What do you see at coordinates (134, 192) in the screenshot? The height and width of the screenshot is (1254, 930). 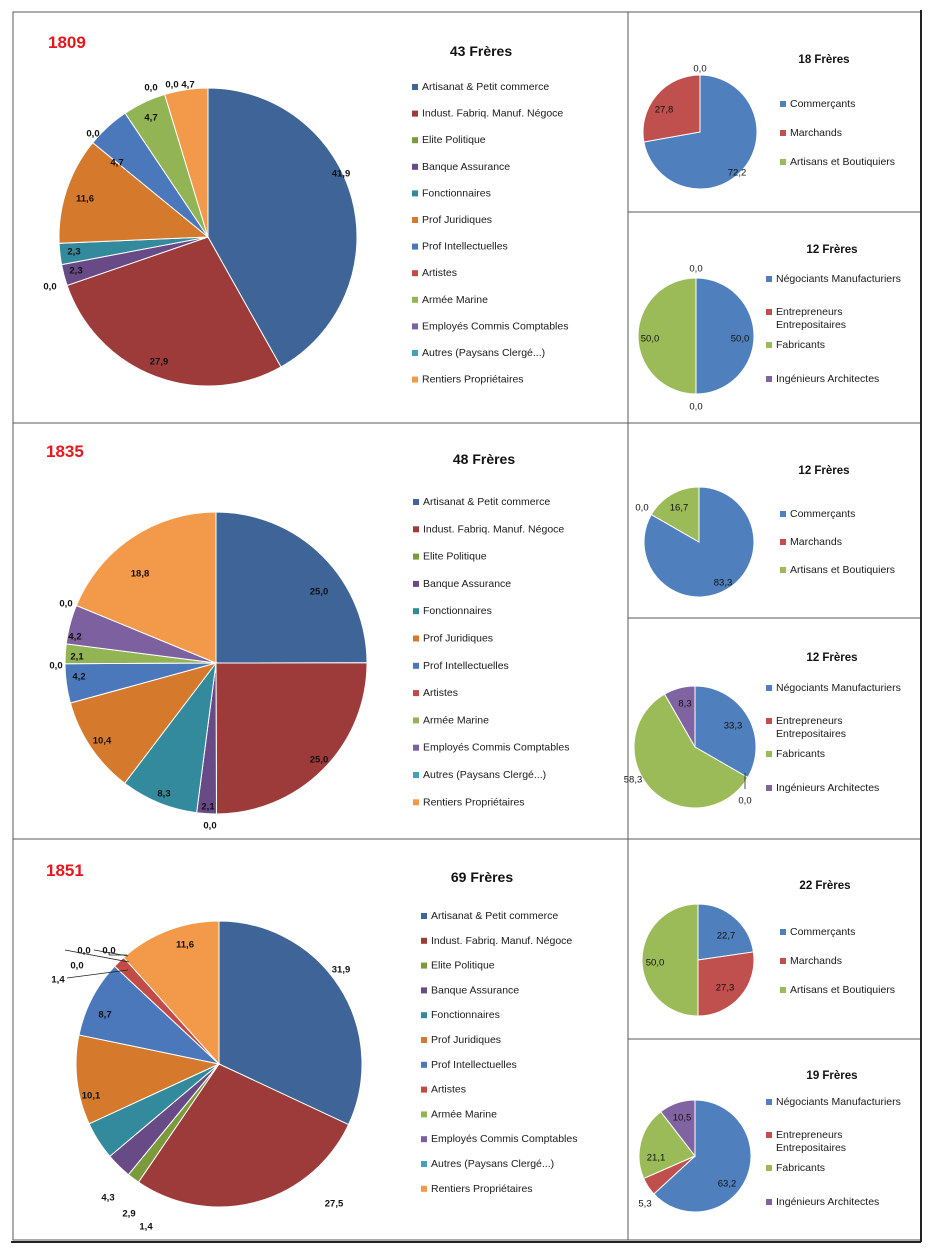 I see `slice-prof-juridiques` at bounding box center [134, 192].